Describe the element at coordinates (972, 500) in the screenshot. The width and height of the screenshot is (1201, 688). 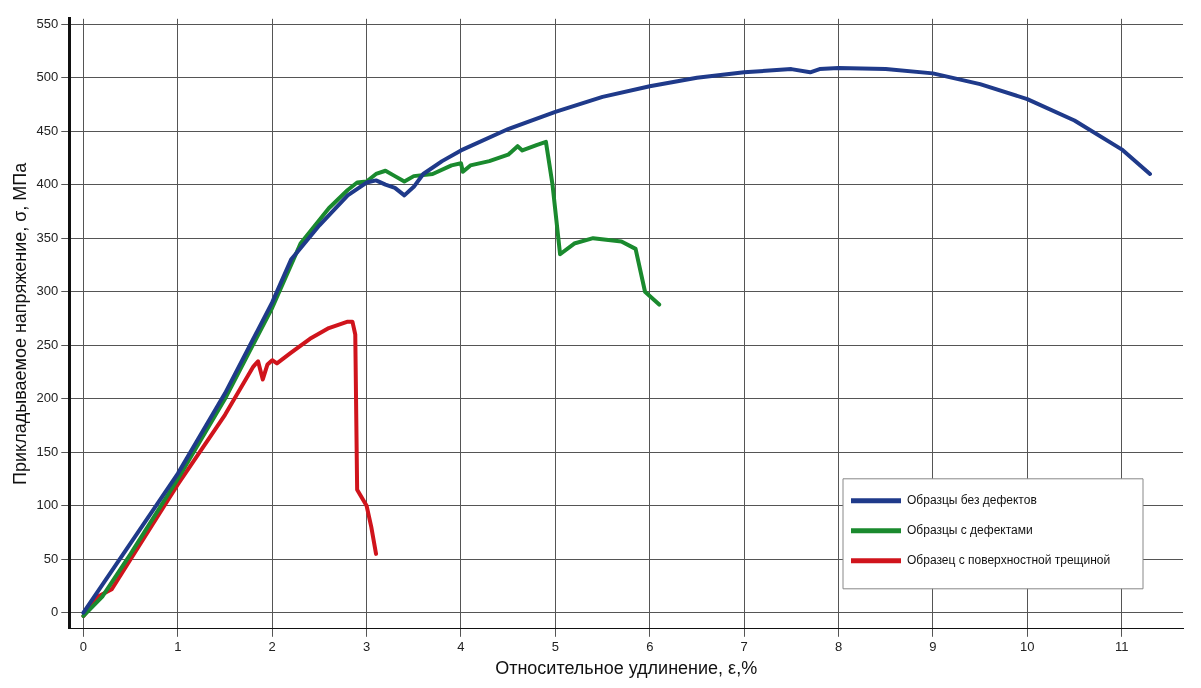
I see `legend-label: Образцы без дефектов` at that location.